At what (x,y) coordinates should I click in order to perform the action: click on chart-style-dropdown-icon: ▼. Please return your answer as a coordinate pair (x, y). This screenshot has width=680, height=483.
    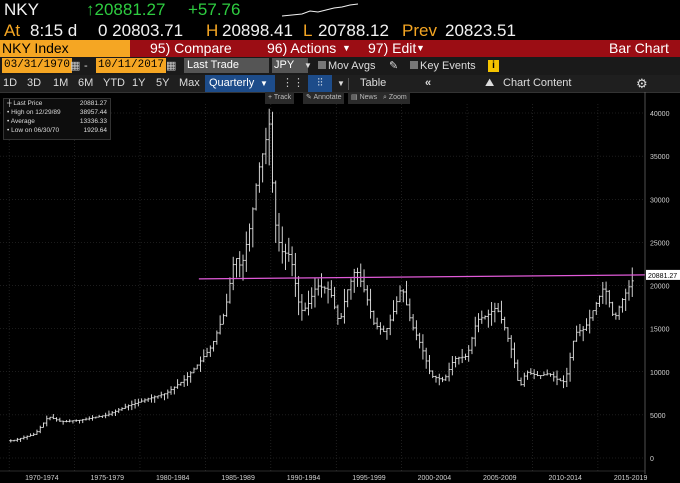
    Looking at the image, I should click on (341, 83).